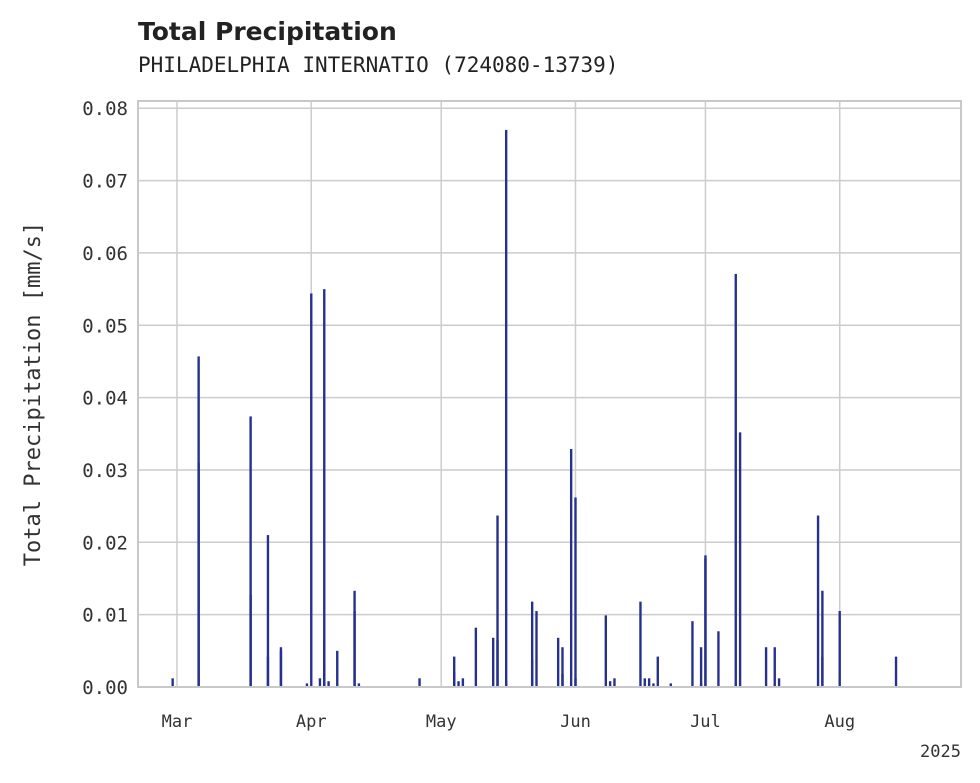  I want to click on x-tick-label: Jul, so click(705, 722).